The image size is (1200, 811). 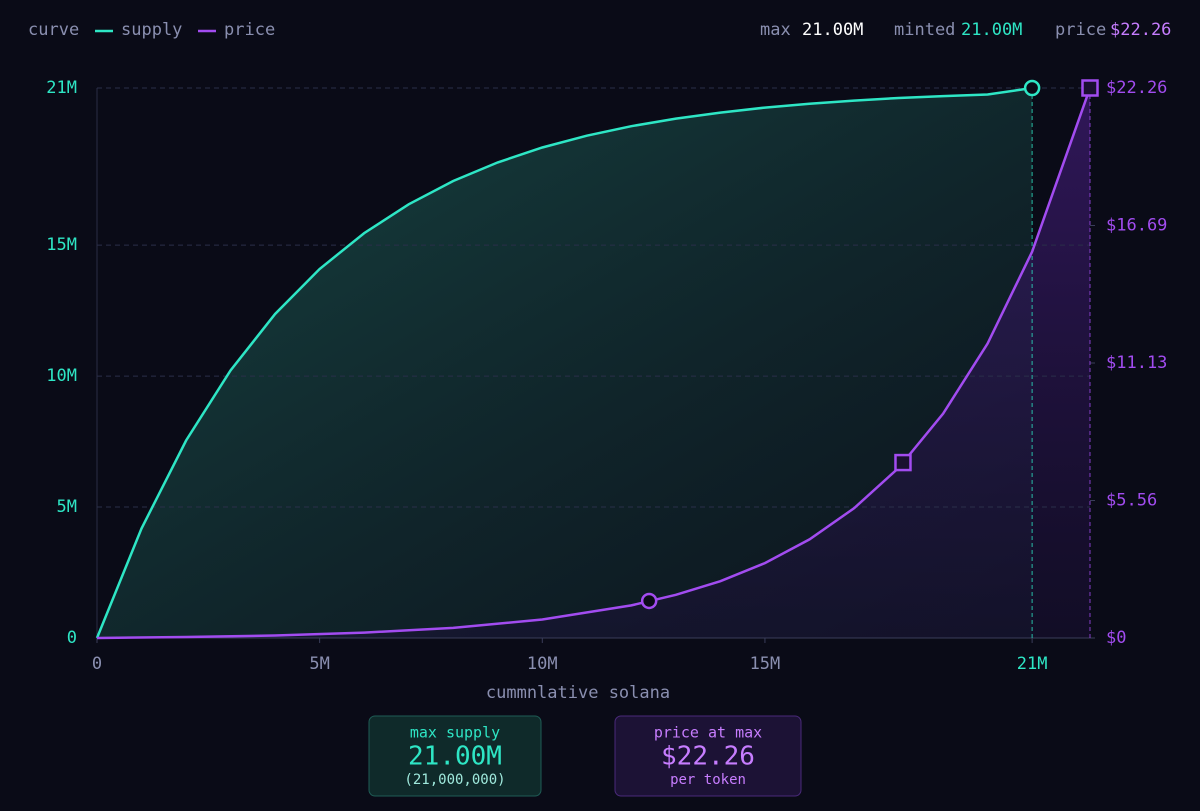 I want to click on stat-value: $22.26, so click(x=1140, y=30).